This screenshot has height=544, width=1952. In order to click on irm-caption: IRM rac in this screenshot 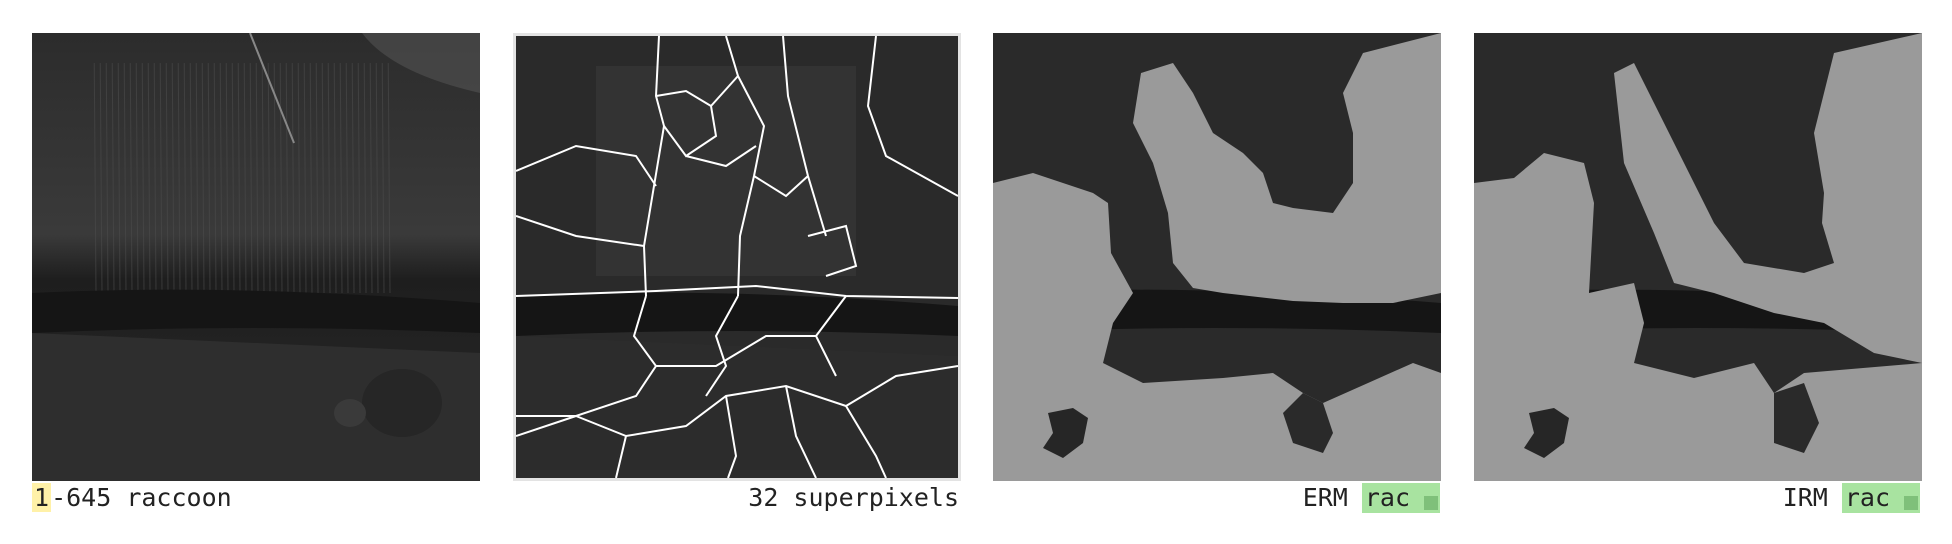, I will do `click(1851, 498)`.